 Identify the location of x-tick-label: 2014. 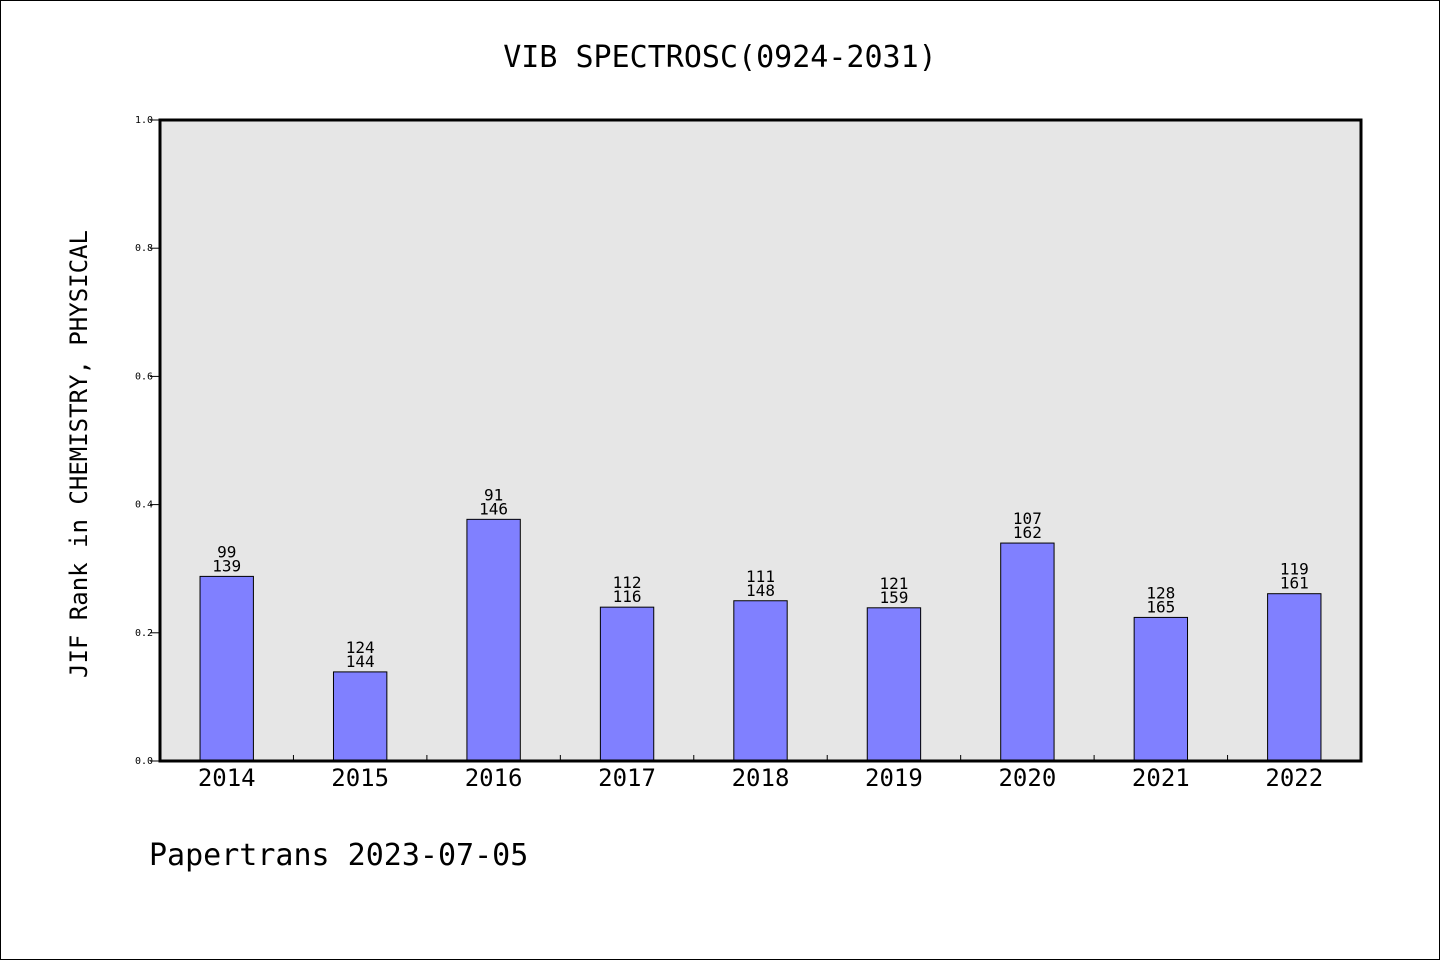
(227, 778).